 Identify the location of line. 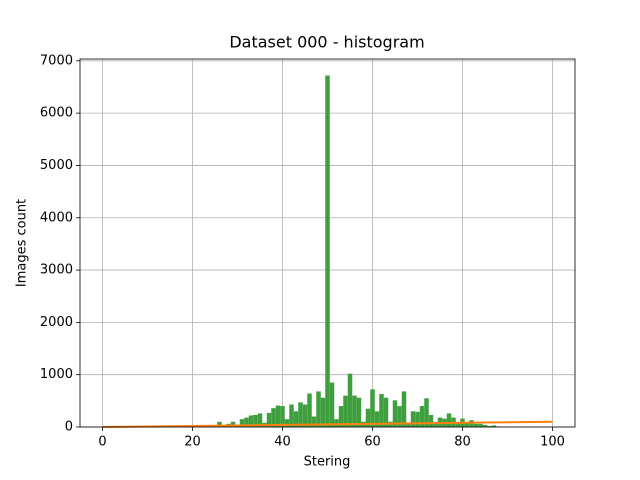
(327, 424).